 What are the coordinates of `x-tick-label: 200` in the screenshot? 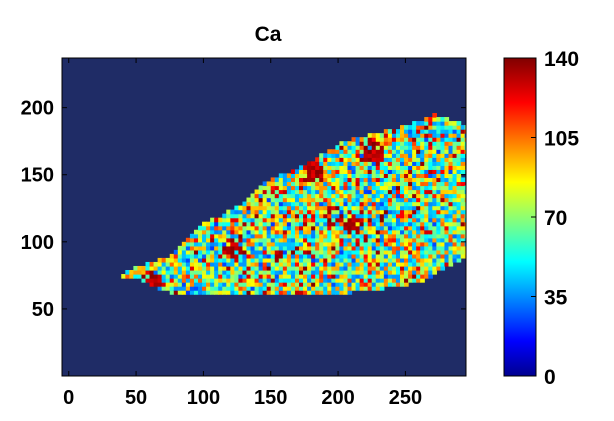 It's located at (337, 398).